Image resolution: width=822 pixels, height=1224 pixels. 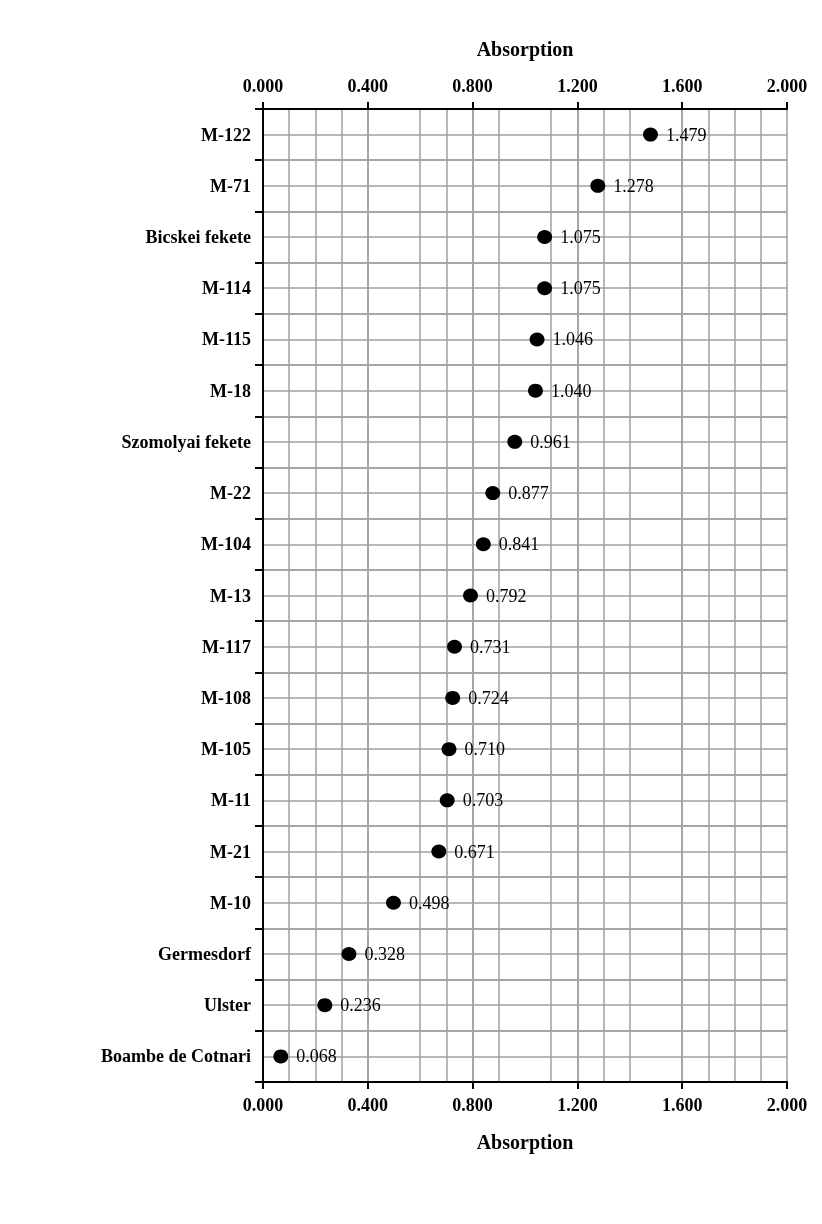 I want to click on x-tick-label: 0.800, so click(x=472, y=1105).